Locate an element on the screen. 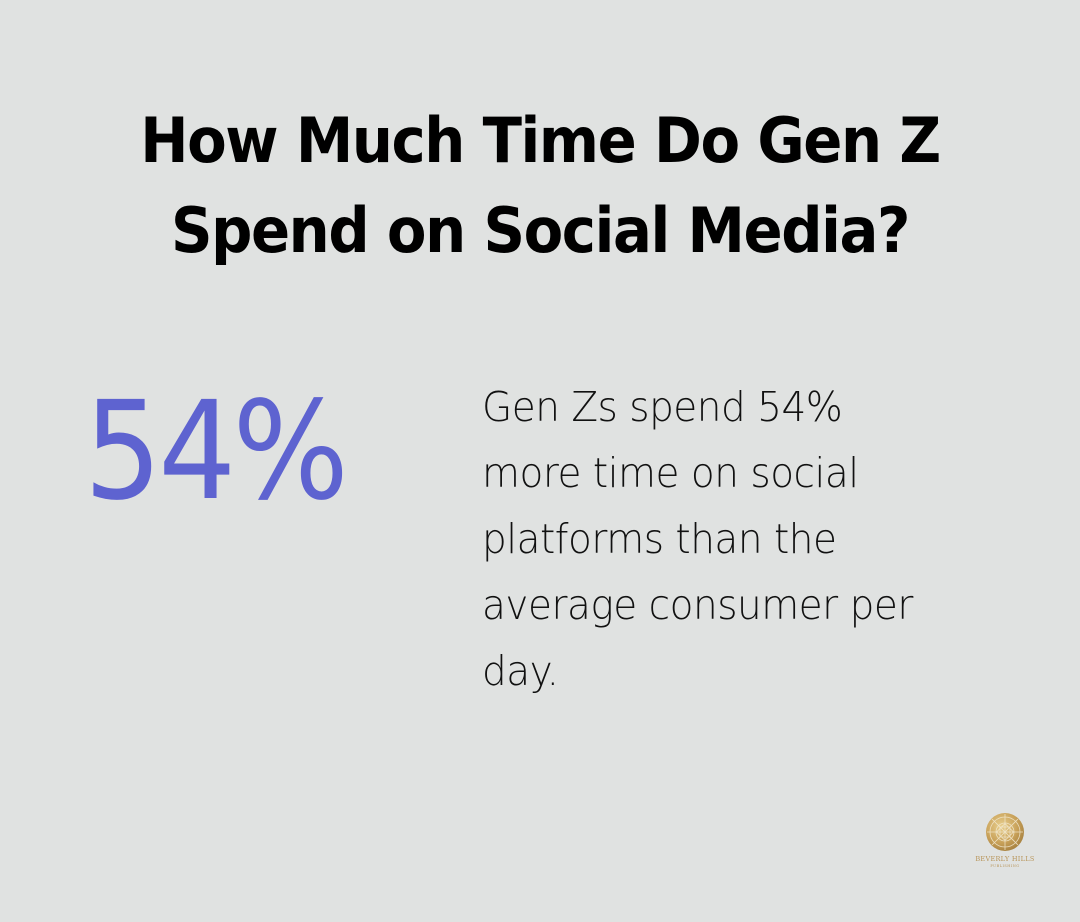 The image size is (1080, 922). description-line: Gen Zs spend 54% is located at coordinates (662, 407).